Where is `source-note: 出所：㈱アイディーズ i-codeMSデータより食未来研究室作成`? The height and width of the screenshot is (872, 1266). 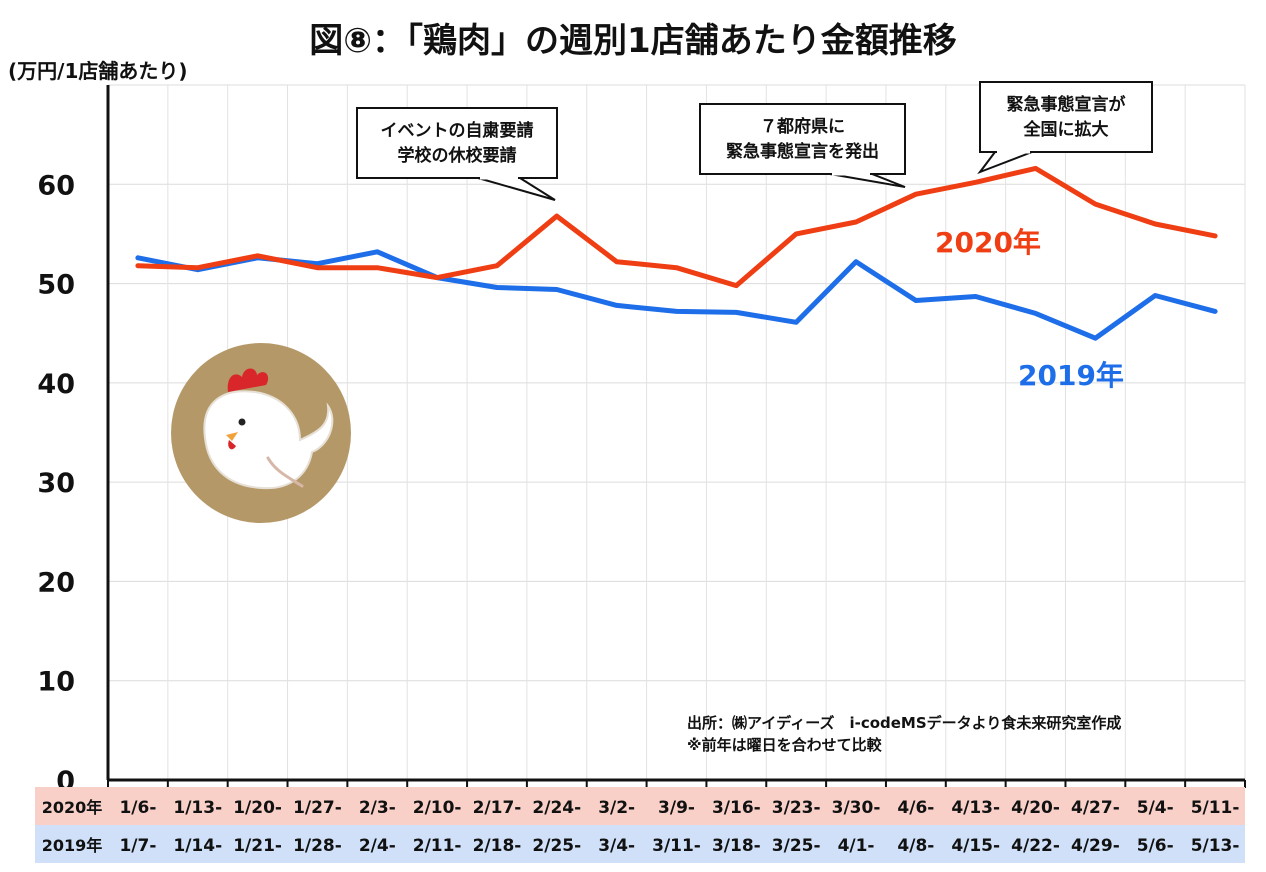
source-note: 出所：㈱アイディーズ i-codeMSデータより食未来研究室作成 is located at coordinates (904, 723).